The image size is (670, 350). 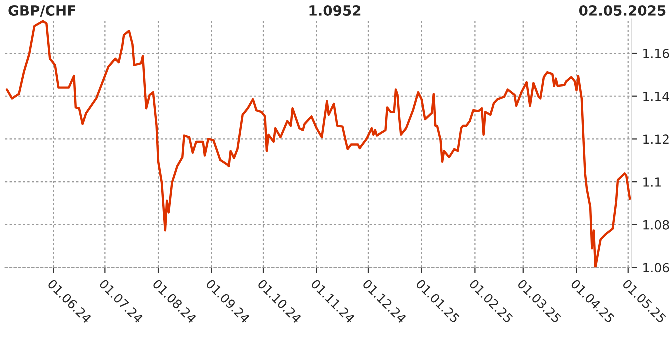 I want to click on chart-title: GBP/CHF, so click(x=42, y=11).